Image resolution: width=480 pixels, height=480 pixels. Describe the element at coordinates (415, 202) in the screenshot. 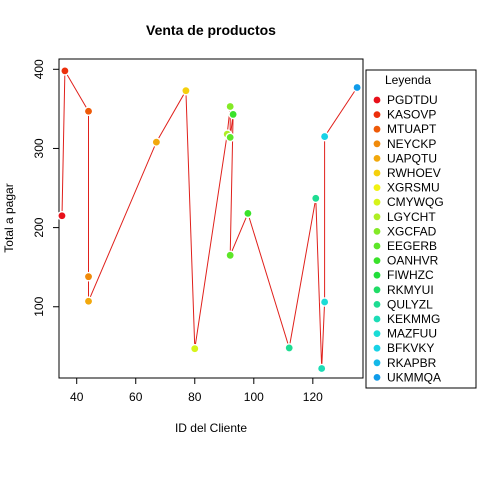

I see `legend-entry: CMYWQG` at that location.